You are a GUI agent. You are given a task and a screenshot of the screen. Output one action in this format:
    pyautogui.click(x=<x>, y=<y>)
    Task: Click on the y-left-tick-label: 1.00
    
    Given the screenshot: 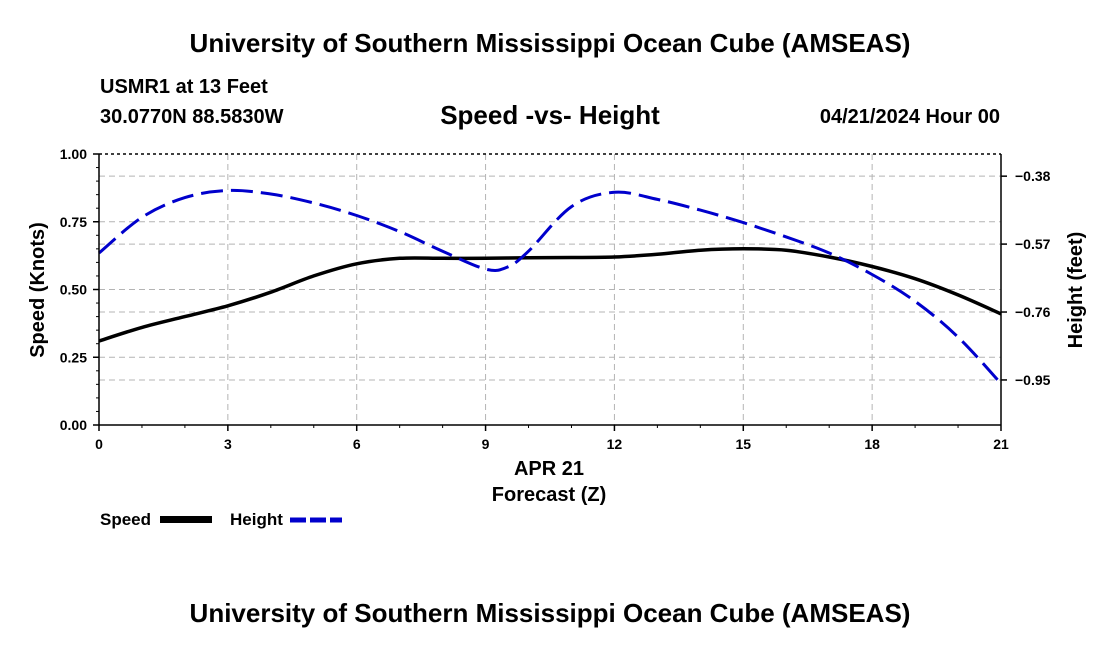 What is the action you would take?
    pyautogui.click(x=73, y=154)
    